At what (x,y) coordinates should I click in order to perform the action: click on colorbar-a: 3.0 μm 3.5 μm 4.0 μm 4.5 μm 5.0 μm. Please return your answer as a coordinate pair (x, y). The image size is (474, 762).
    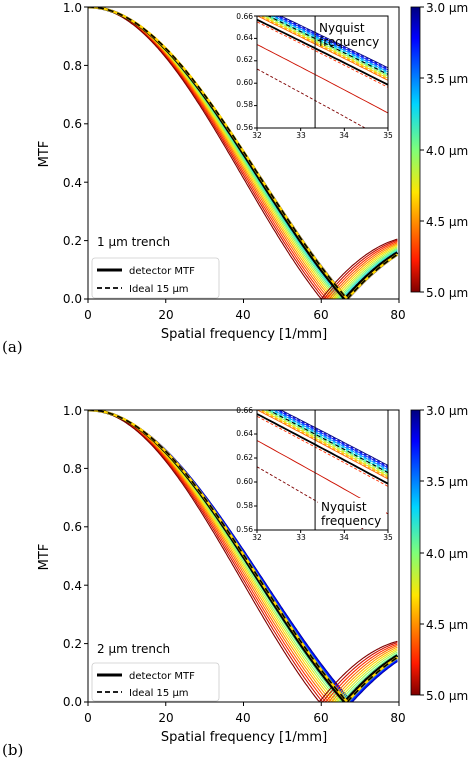
    Looking at the image, I should click on (439, 150).